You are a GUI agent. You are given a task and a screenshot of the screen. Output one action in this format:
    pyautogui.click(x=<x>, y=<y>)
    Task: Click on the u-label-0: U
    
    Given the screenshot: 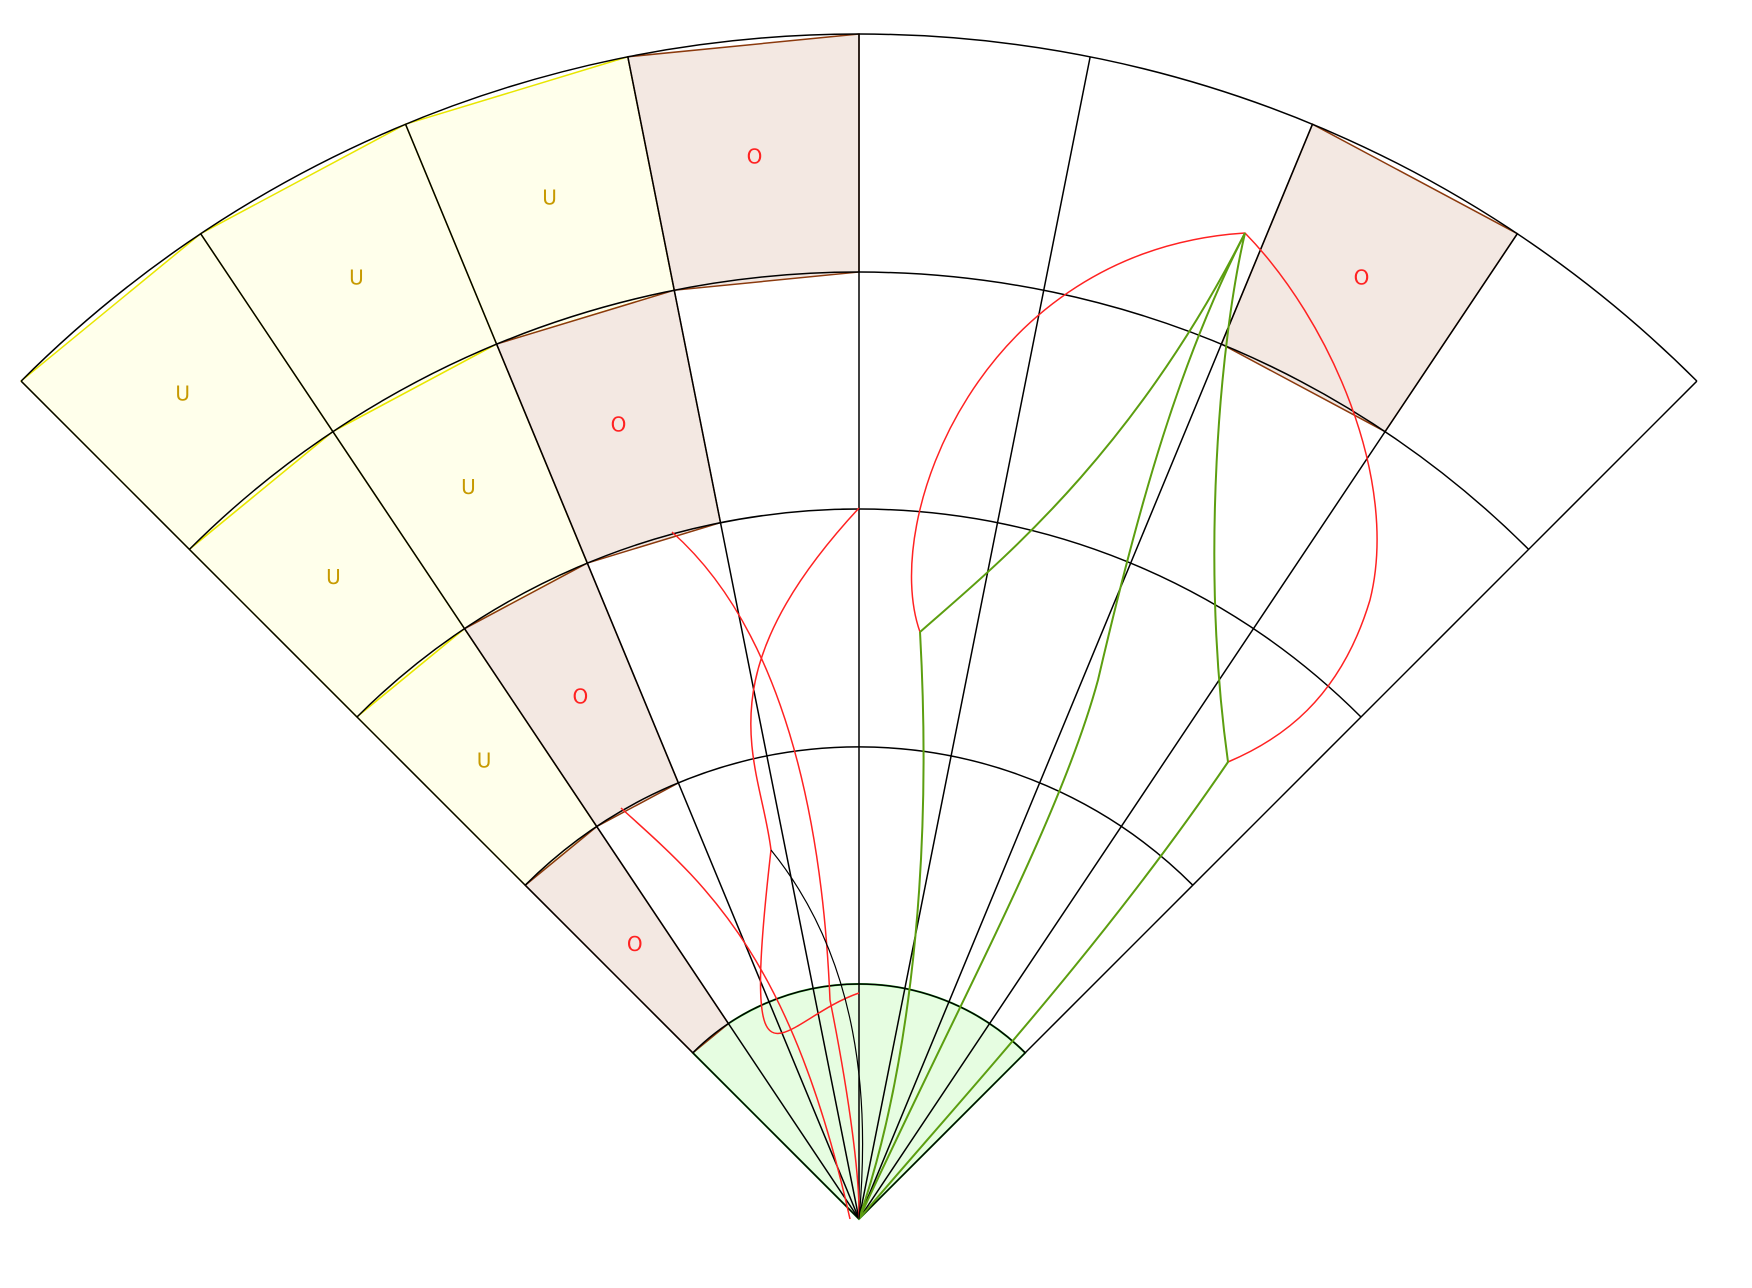 What is the action you would take?
    pyautogui.click(x=182, y=393)
    